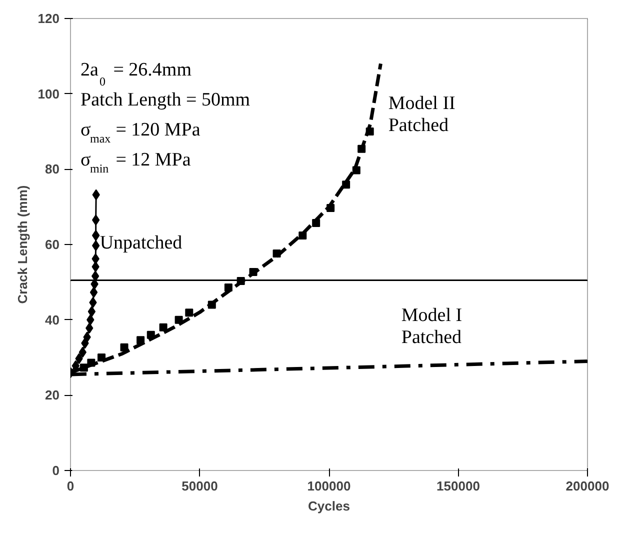 Image resolution: width=621 pixels, height=536 pixels. What do you see at coordinates (49, 18) in the screenshot?
I see `y-tick-label: 120` at bounding box center [49, 18].